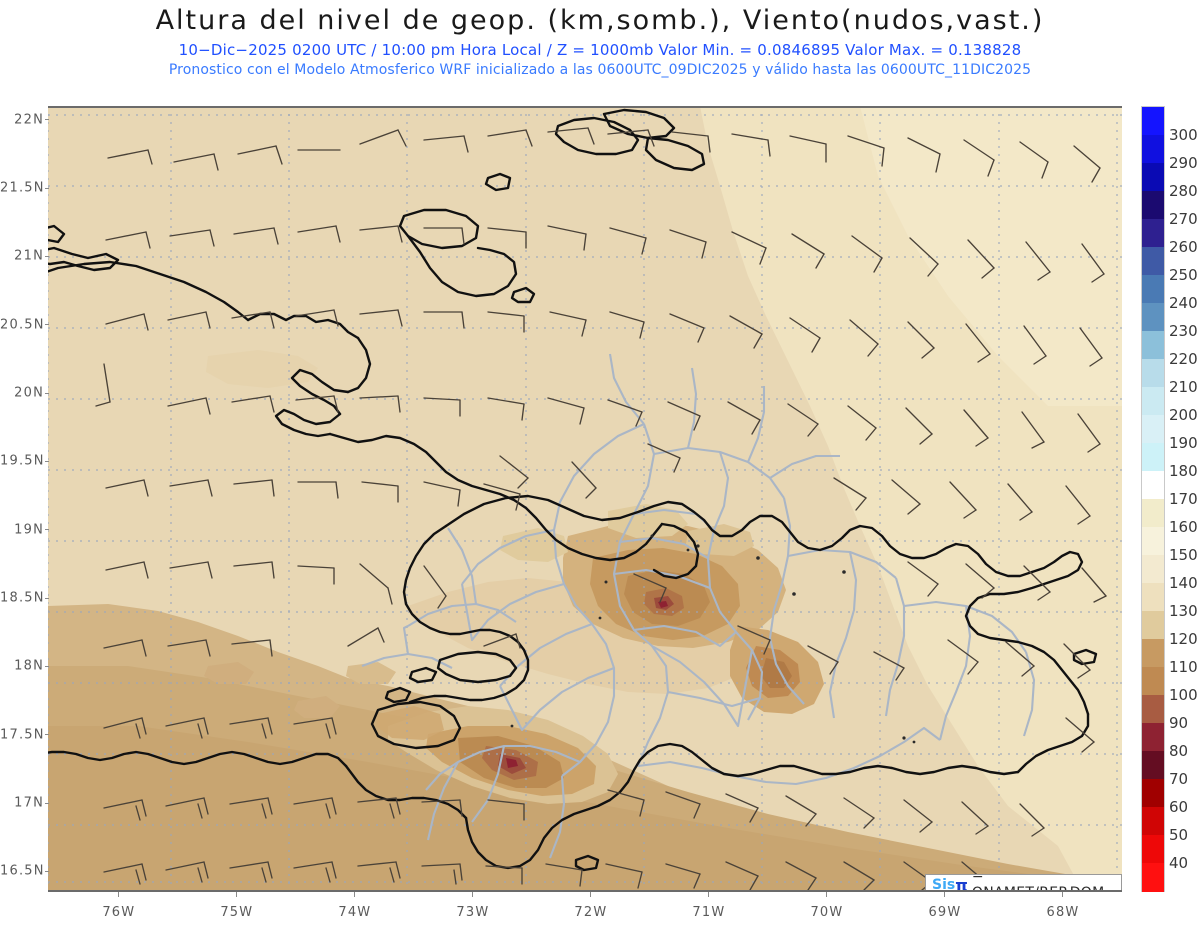 This screenshot has width=1200, height=927. What do you see at coordinates (1179, 751) in the screenshot?
I see `colorbar-tick-label: 80` at bounding box center [1179, 751].